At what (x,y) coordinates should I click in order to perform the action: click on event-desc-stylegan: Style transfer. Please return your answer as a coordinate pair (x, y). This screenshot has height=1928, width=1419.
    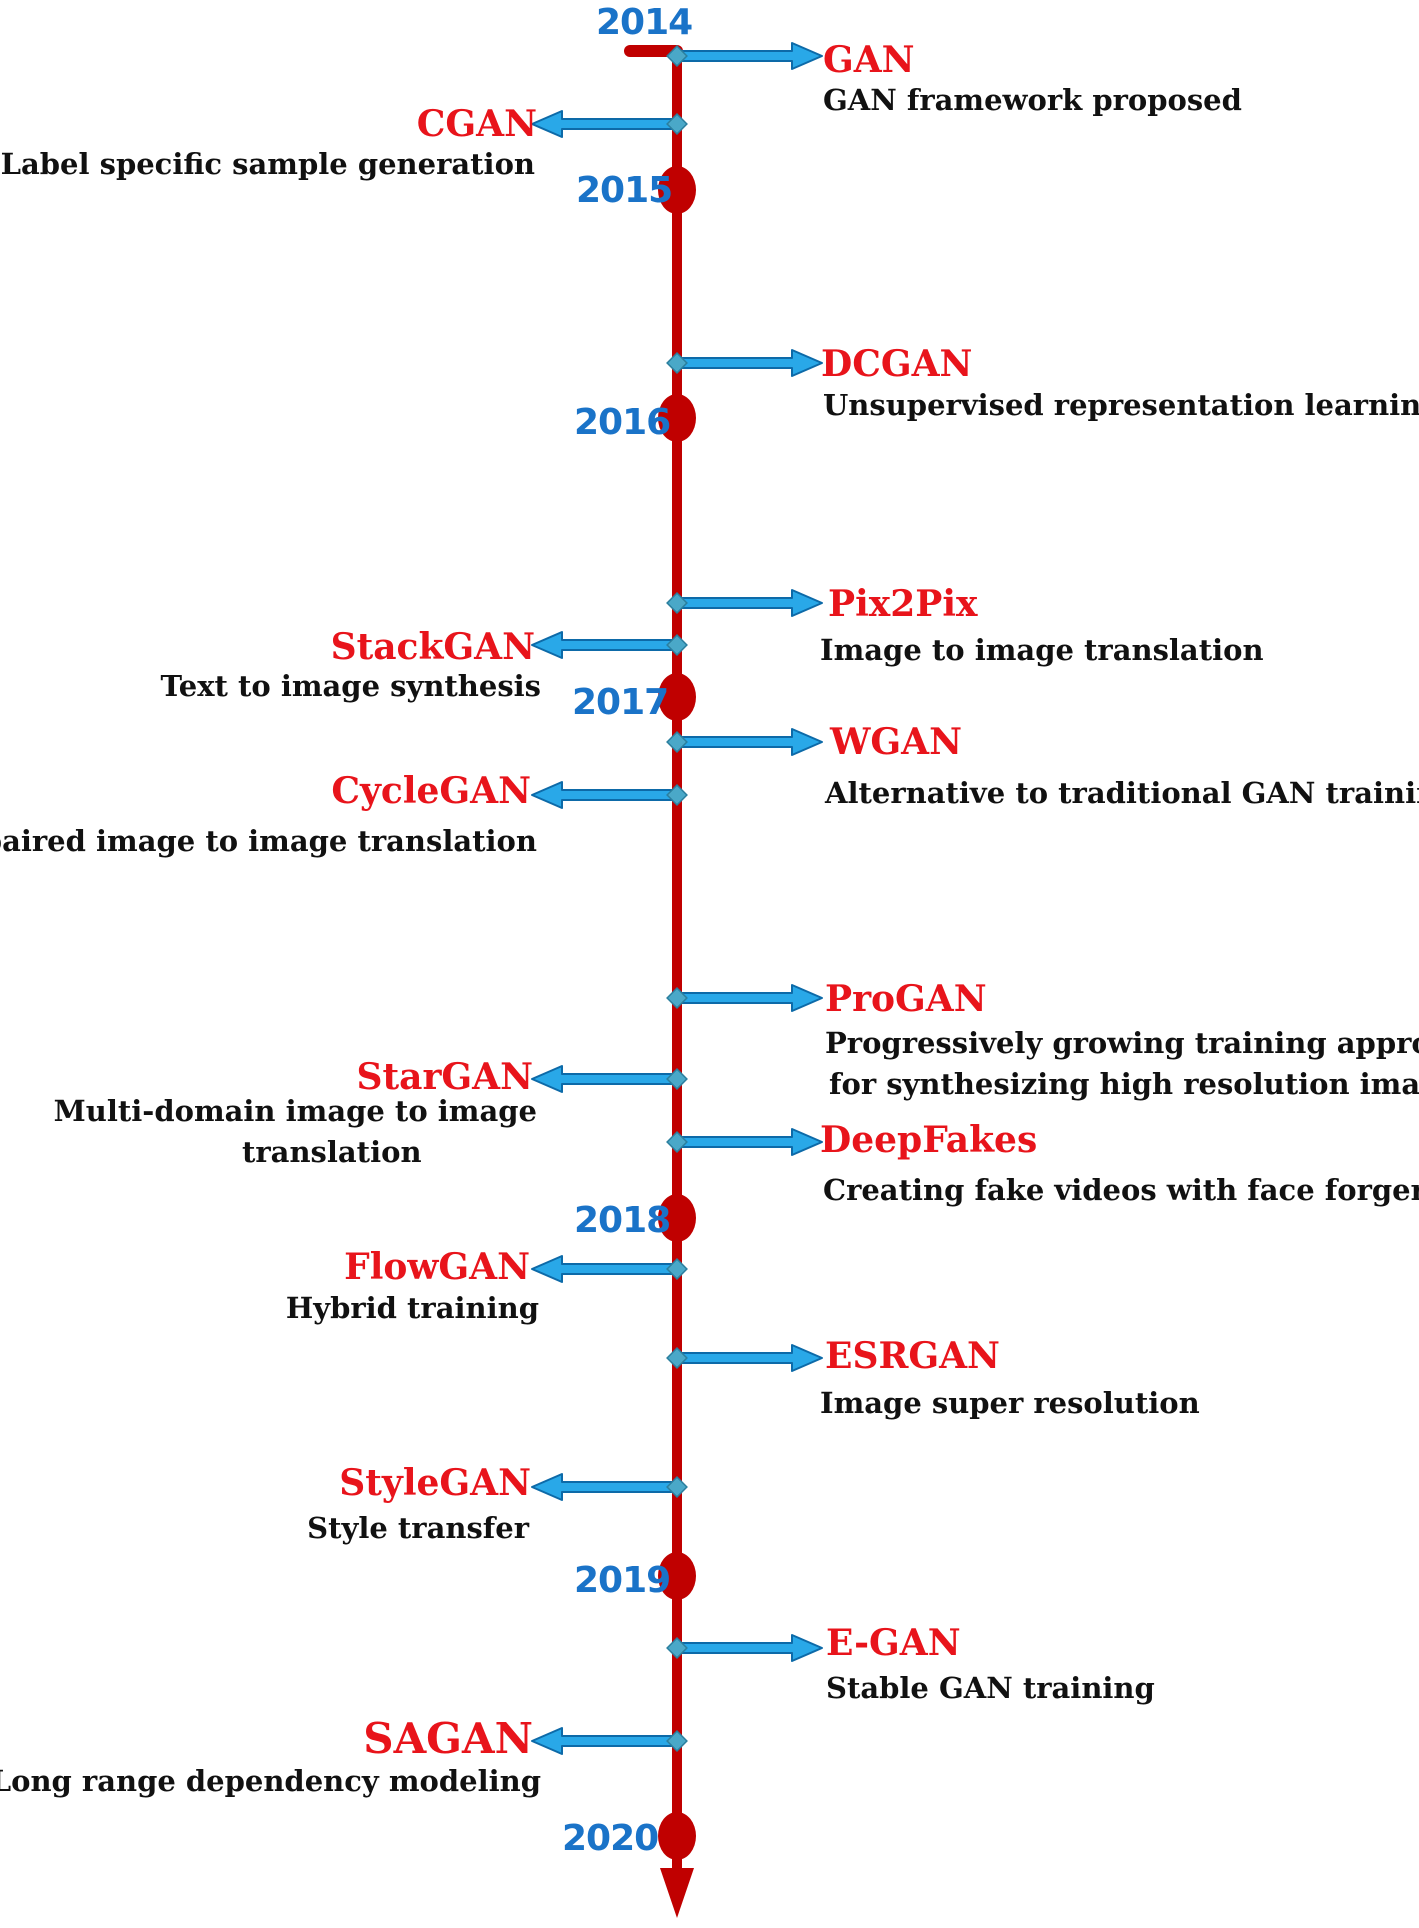
    Looking at the image, I should click on (418, 1528).